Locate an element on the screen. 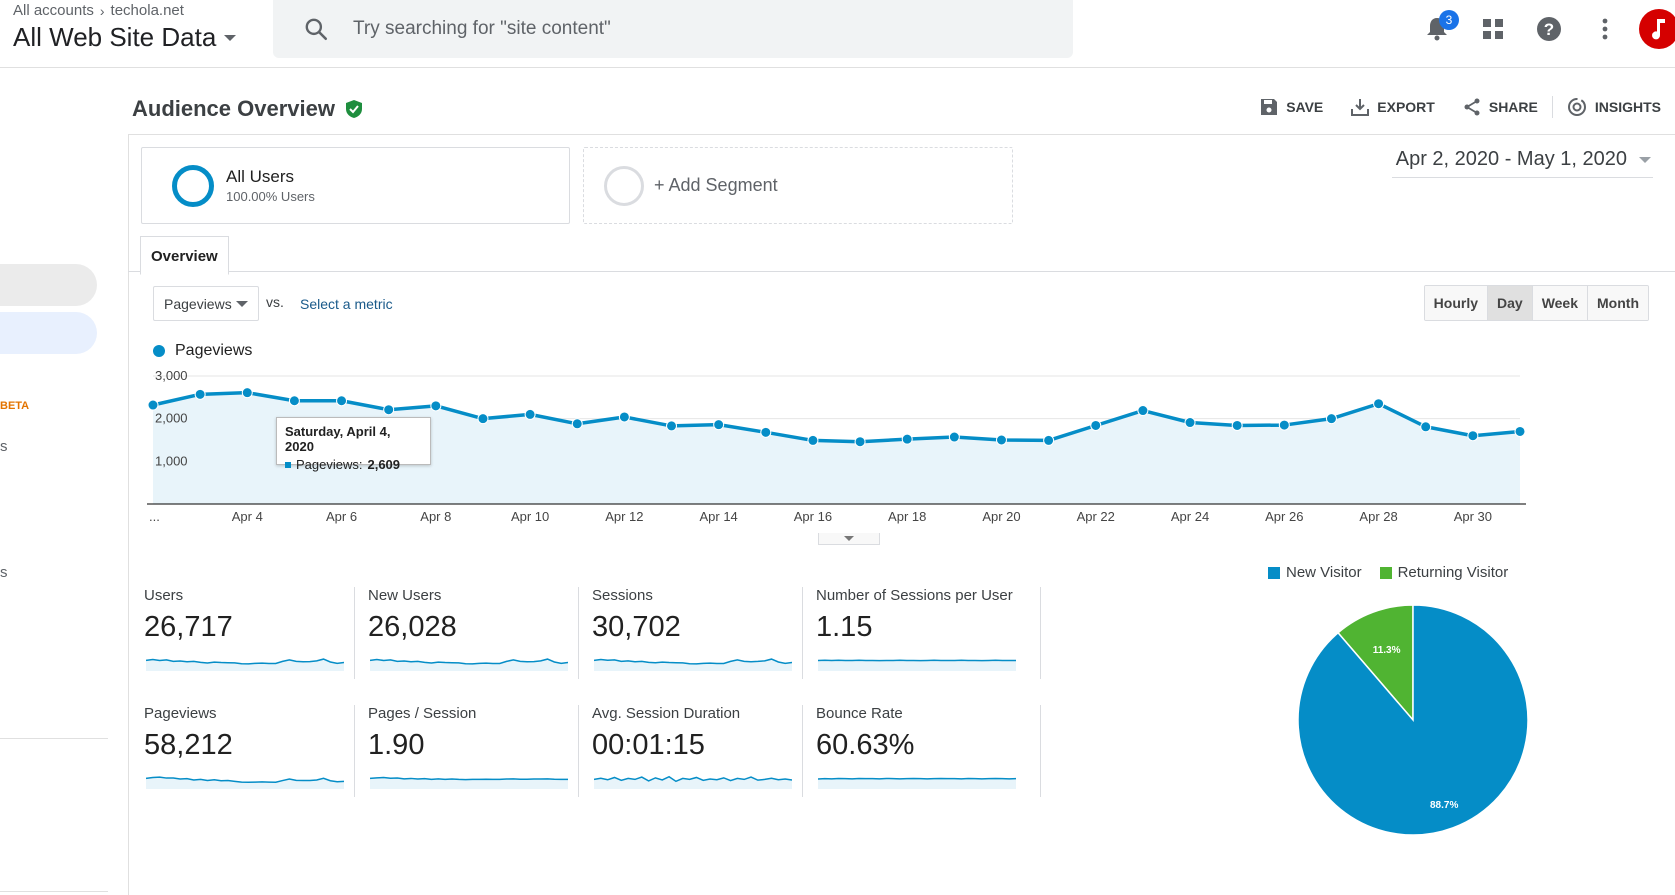  export-button: EXPORT is located at coordinates (1393, 107).